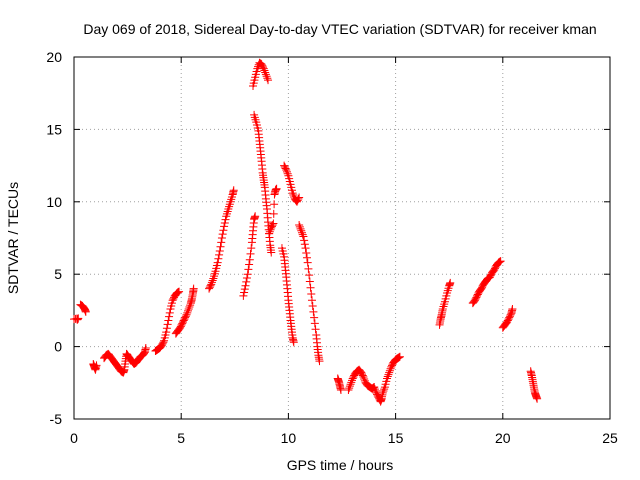  Describe the element at coordinates (74, 438) in the screenshot. I see `x-tick-label: 0` at that location.